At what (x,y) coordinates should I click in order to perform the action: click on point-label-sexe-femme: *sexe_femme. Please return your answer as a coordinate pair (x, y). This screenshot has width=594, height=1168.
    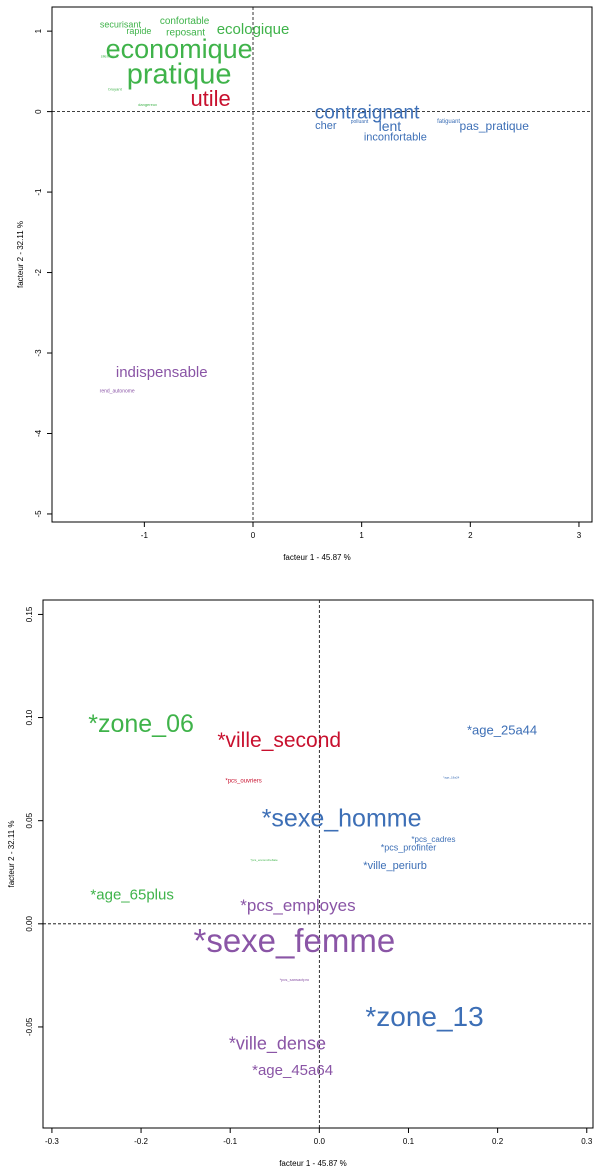
    Looking at the image, I should click on (294, 940).